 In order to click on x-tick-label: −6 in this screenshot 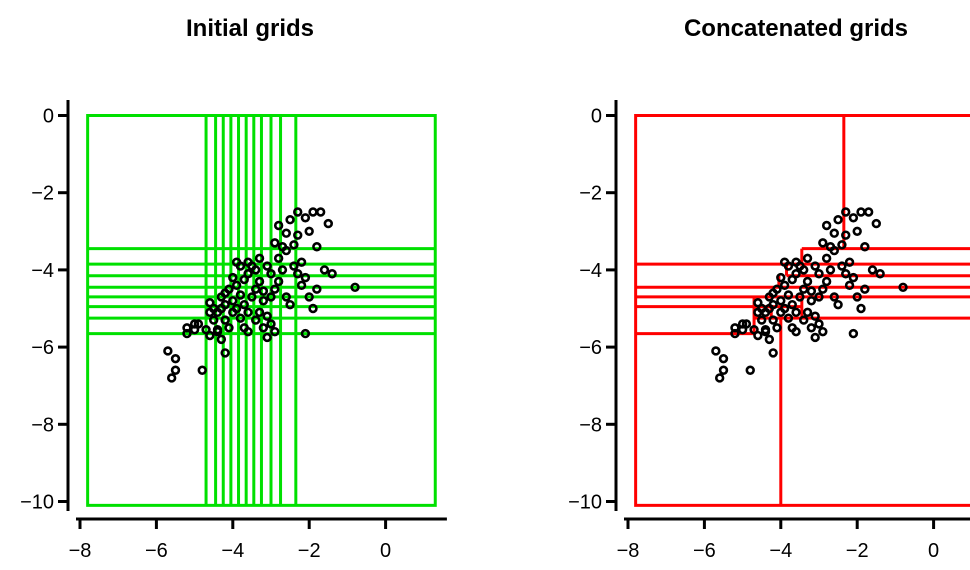, I will do `click(704, 551)`.